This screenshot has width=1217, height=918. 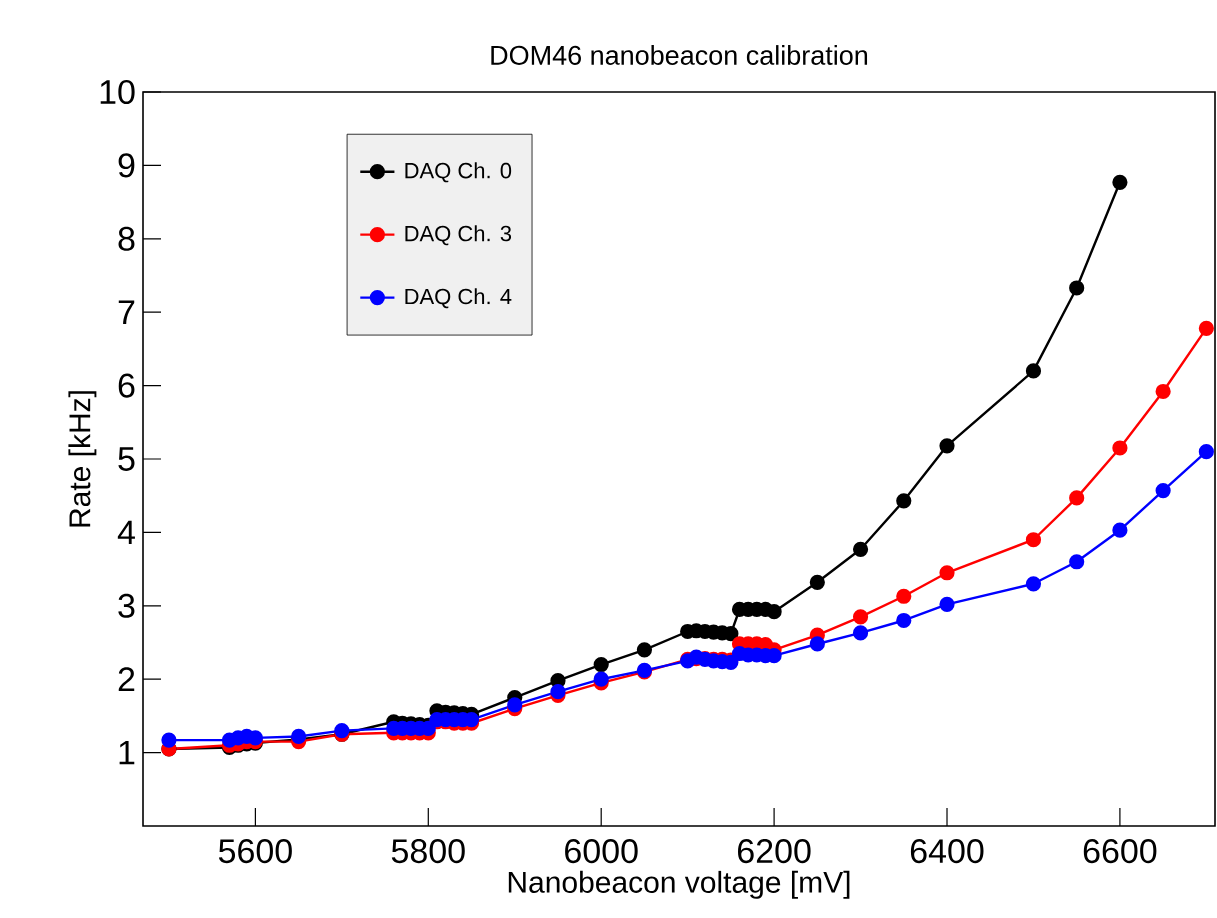 What do you see at coordinates (679, 55) in the screenshot?
I see `chart-title: DOM46 nanobeacon calibration` at bounding box center [679, 55].